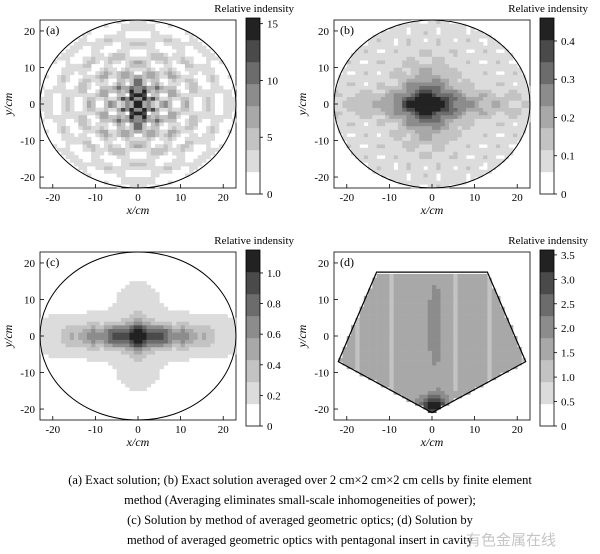  What do you see at coordinates (547, 349) in the screenshot?
I see `colorbar-level` at bounding box center [547, 349].